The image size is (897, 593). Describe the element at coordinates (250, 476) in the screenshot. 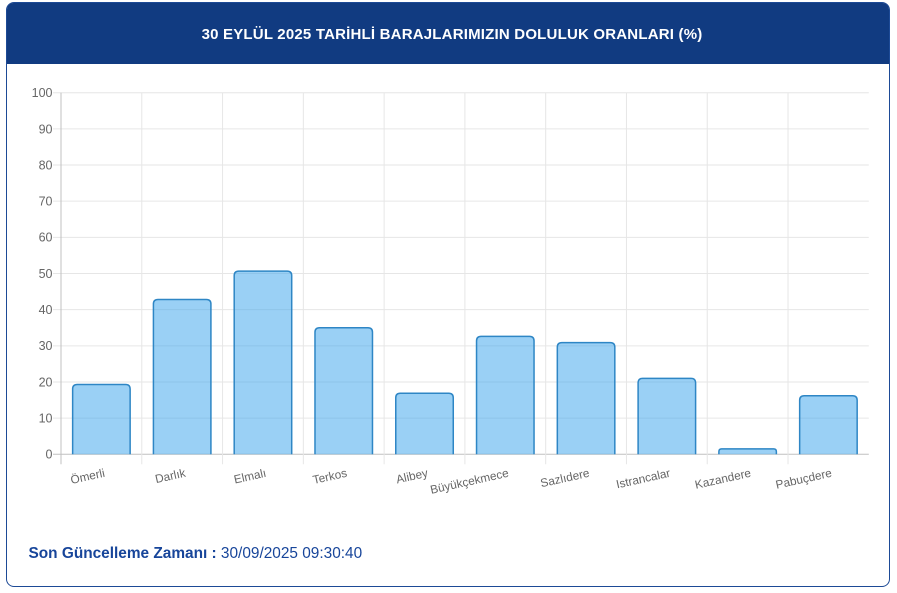

I see `svg-text: Elmalı` at that location.